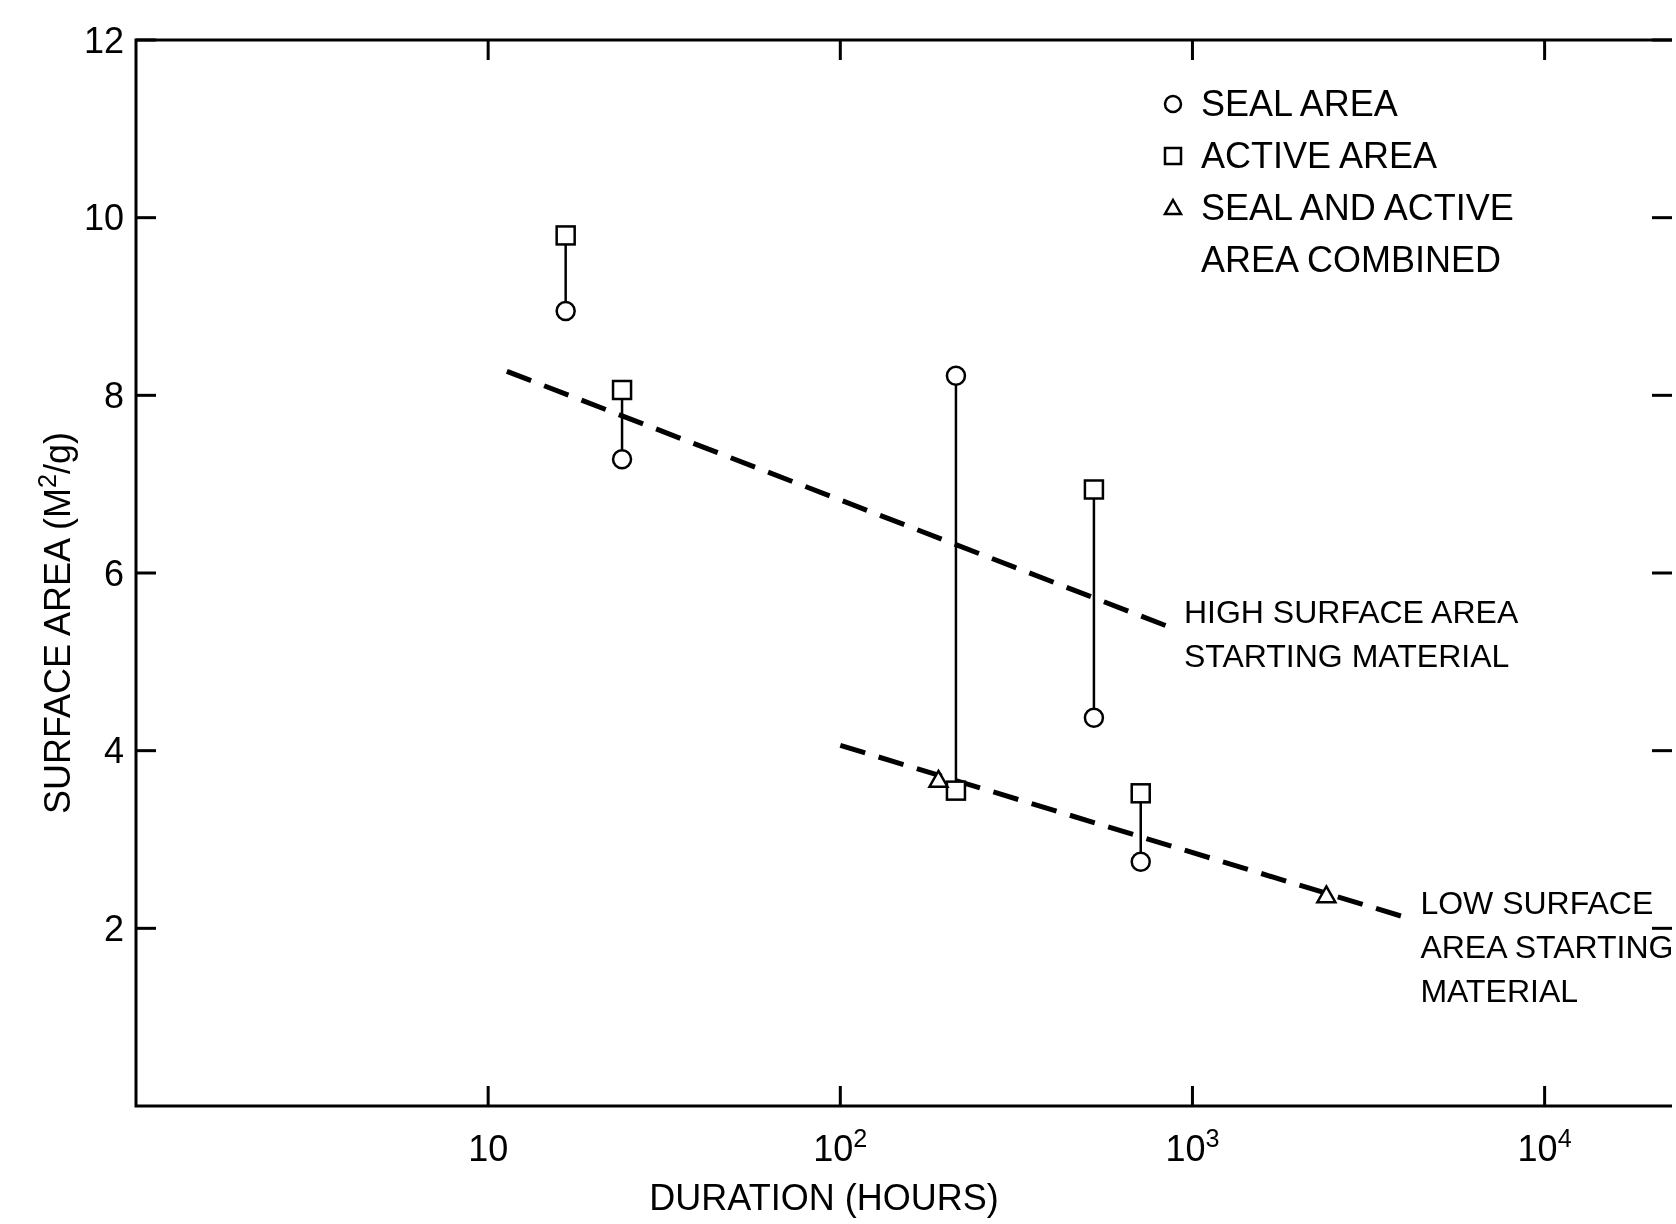 This screenshot has width=1676, height=1224. I want to click on y-tick-label: 12, so click(103, 40).